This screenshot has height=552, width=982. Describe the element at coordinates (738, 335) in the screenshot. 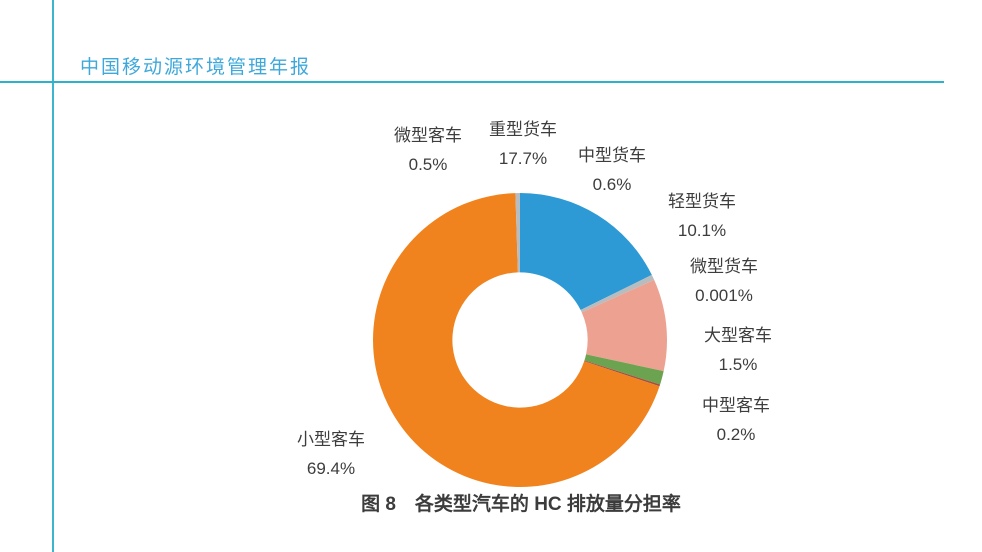

I see `slice-label-name: 大型客车` at that location.